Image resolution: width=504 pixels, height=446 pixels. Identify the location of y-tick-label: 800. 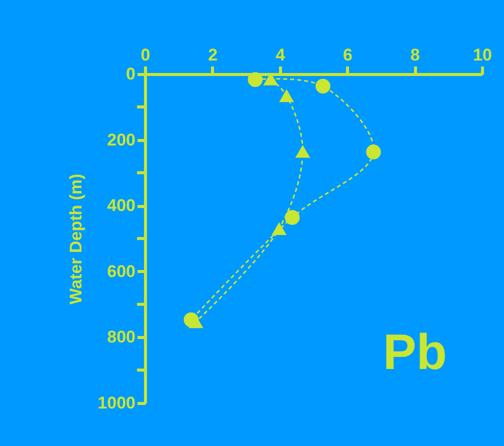
(121, 337).